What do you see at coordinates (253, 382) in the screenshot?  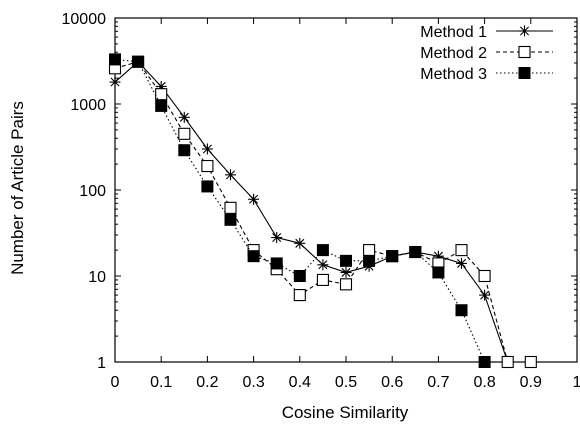 I see `x-tick-label: 0.3` at bounding box center [253, 382].